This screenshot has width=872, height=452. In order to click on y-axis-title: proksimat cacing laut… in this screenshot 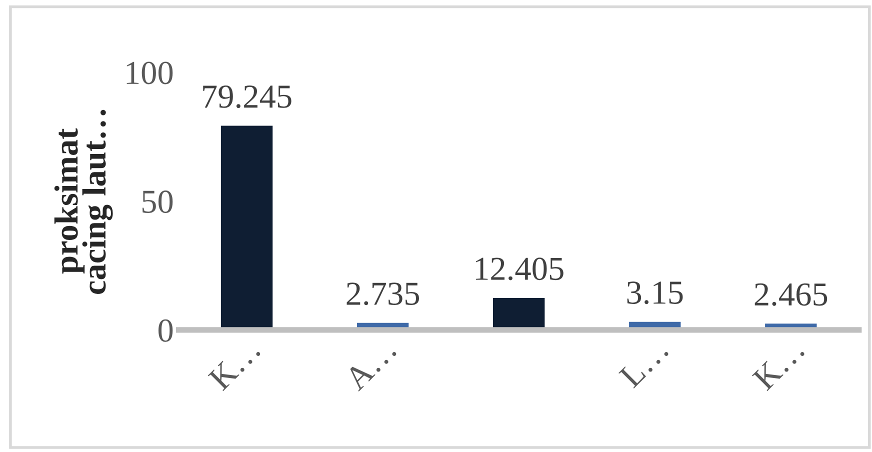, I will do `click(83, 202)`.